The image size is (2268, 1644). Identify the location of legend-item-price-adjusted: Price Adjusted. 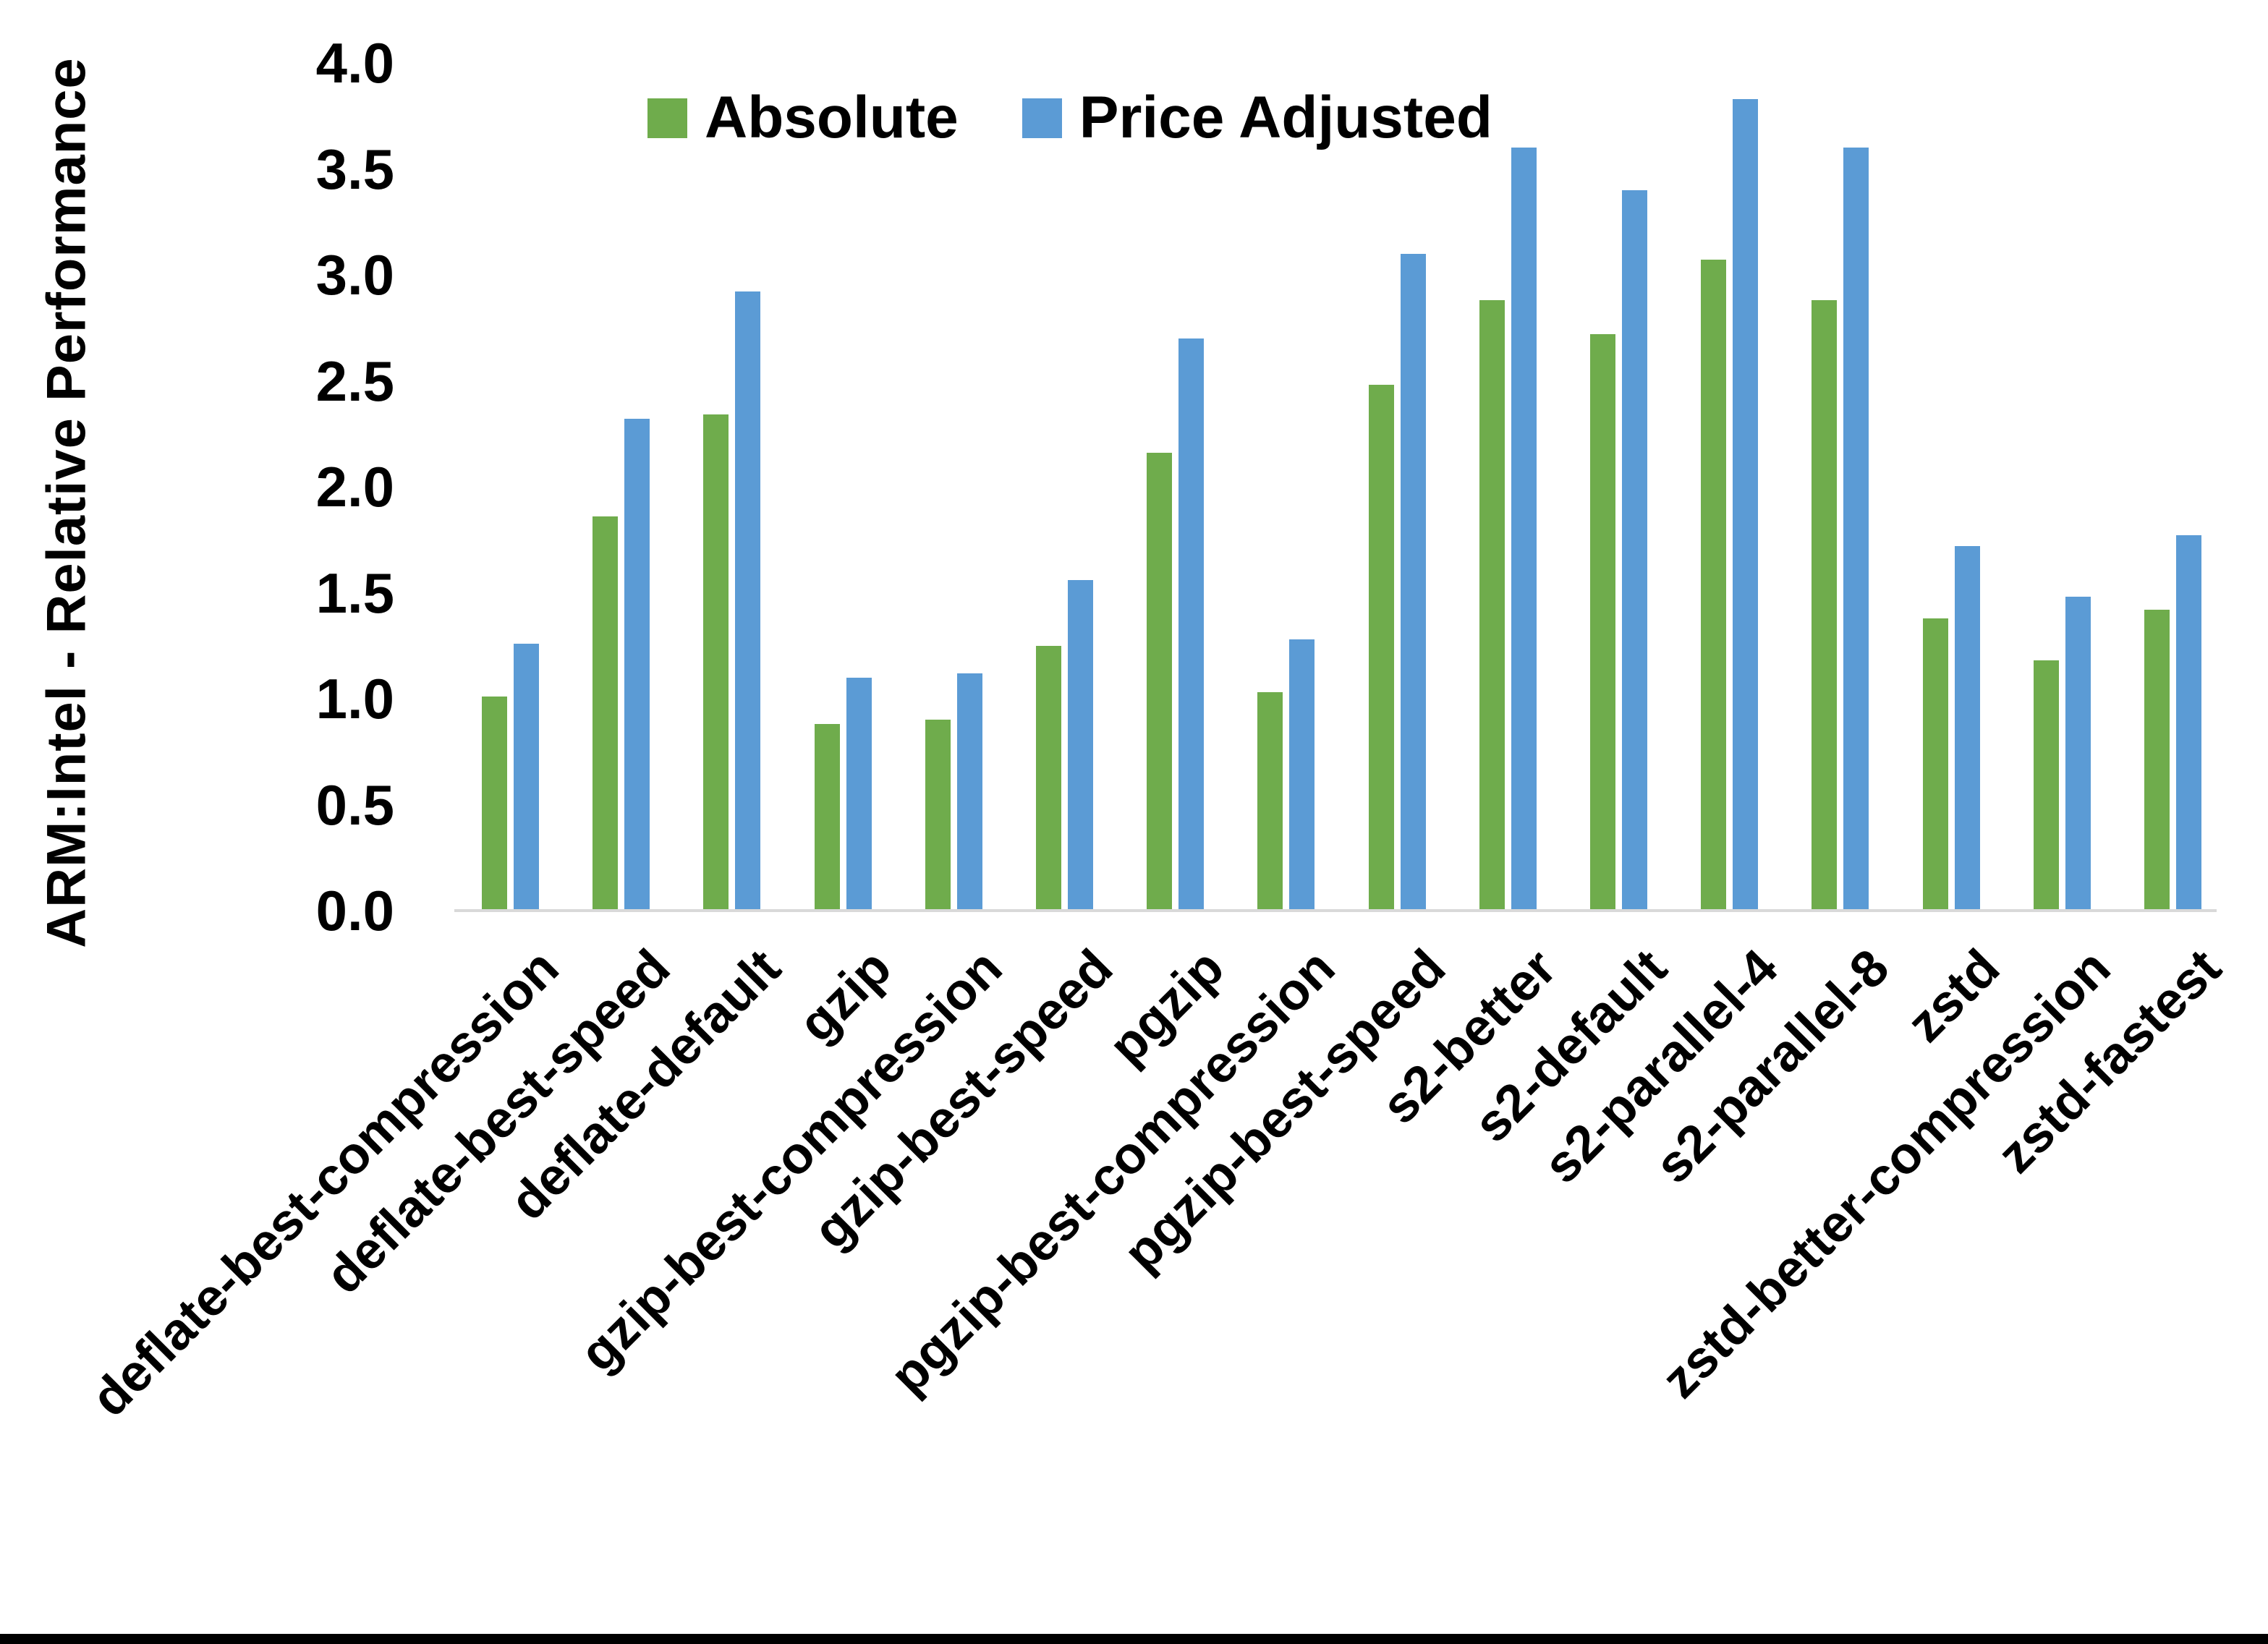
(1257, 118).